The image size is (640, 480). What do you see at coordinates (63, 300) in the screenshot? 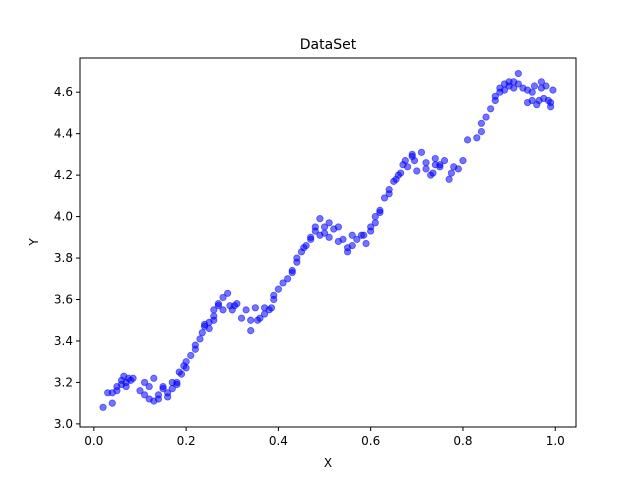
I see `y-tick-label: 3.6` at bounding box center [63, 300].